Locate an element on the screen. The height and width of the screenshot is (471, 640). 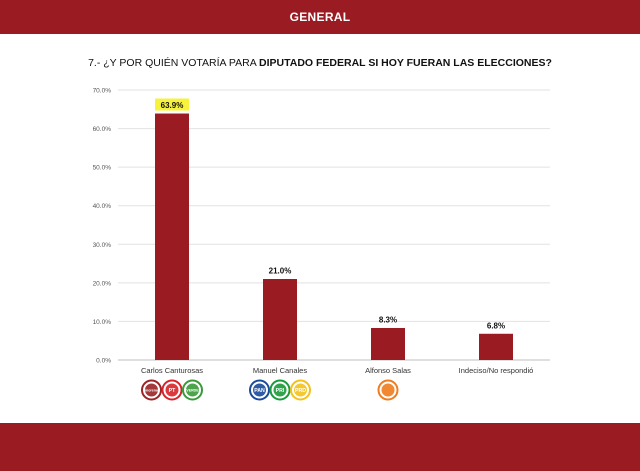
y-tick-label: 60.0% is located at coordinates (102, 129).